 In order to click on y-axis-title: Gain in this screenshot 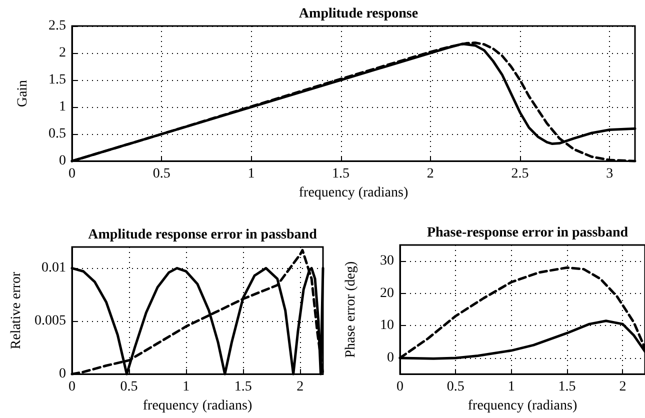, I will do `click(23, 94)`.